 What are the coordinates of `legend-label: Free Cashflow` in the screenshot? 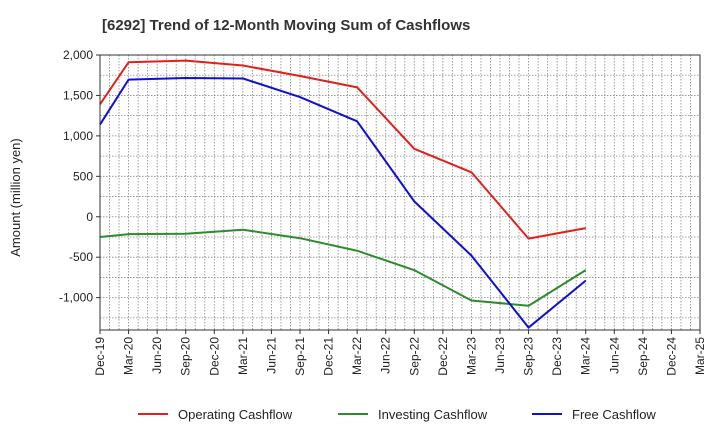 It's located at (614, 414).